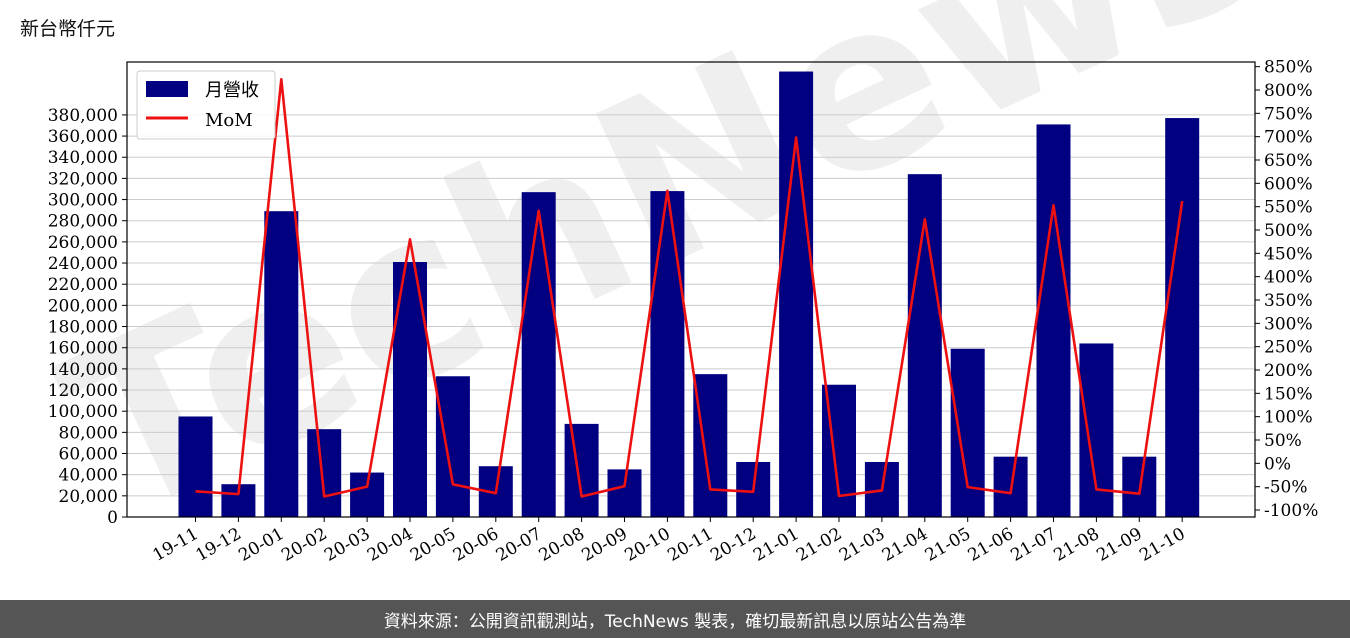 This screenshot has width=1350, height=638. I want to click on y-right-tick-label: 800%, so click(1288, 91).